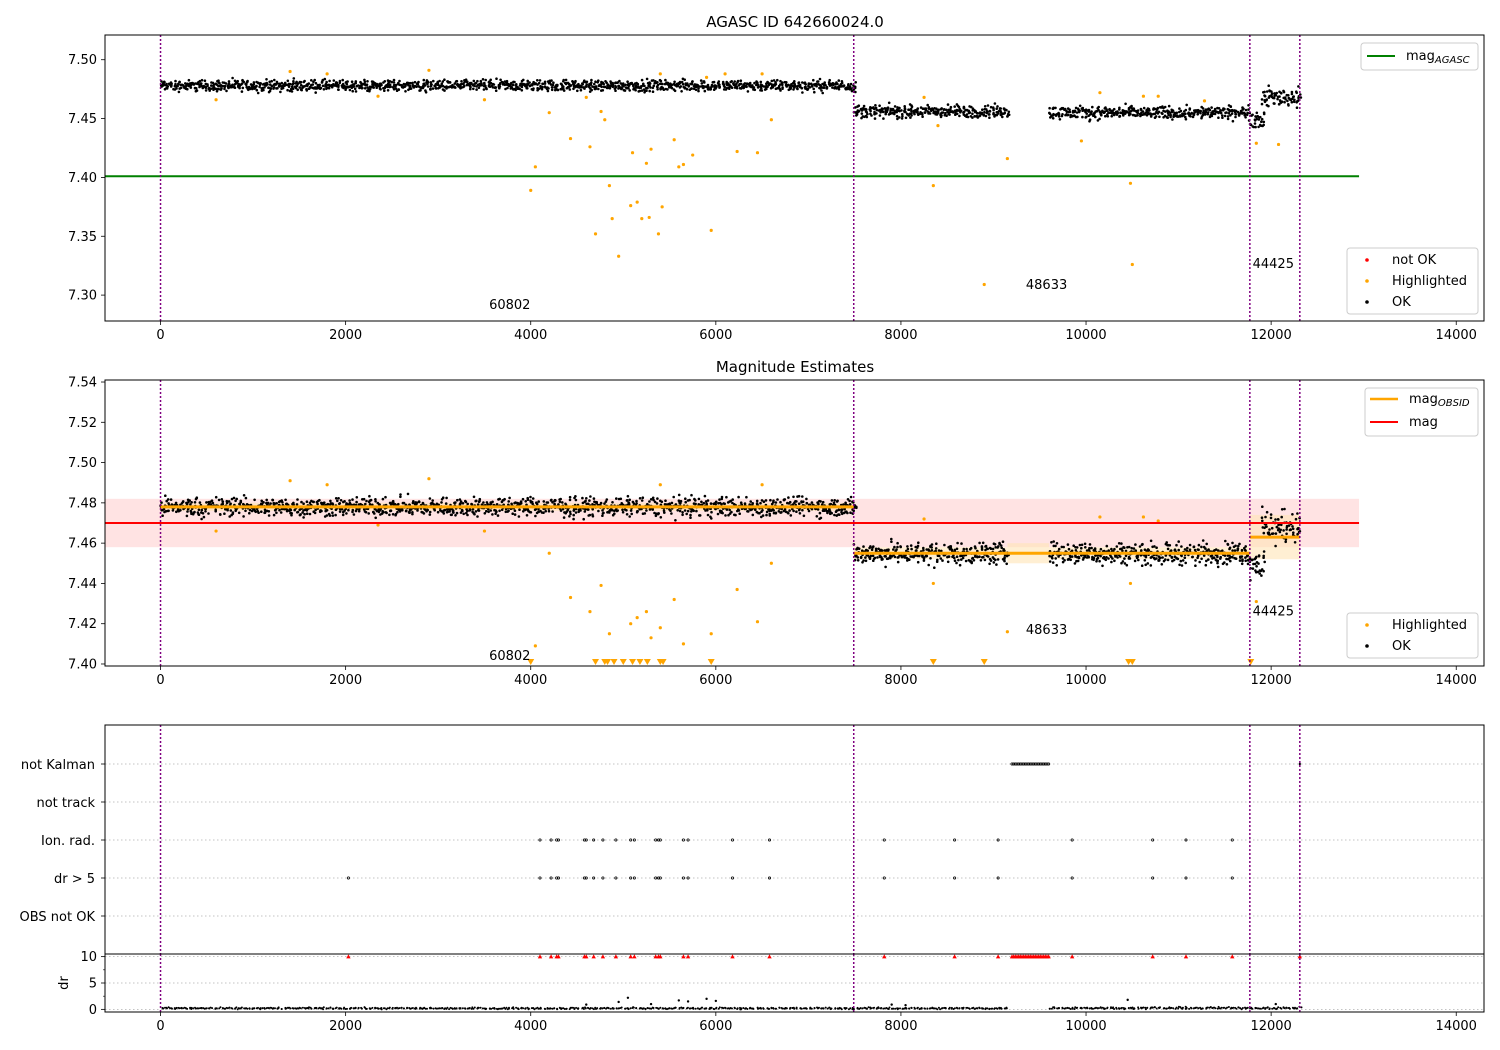  What do you see at coordinates (82, 237) in the screenshot?
I see `y-tick-label: 7.35` at bounding box center [82, 237].